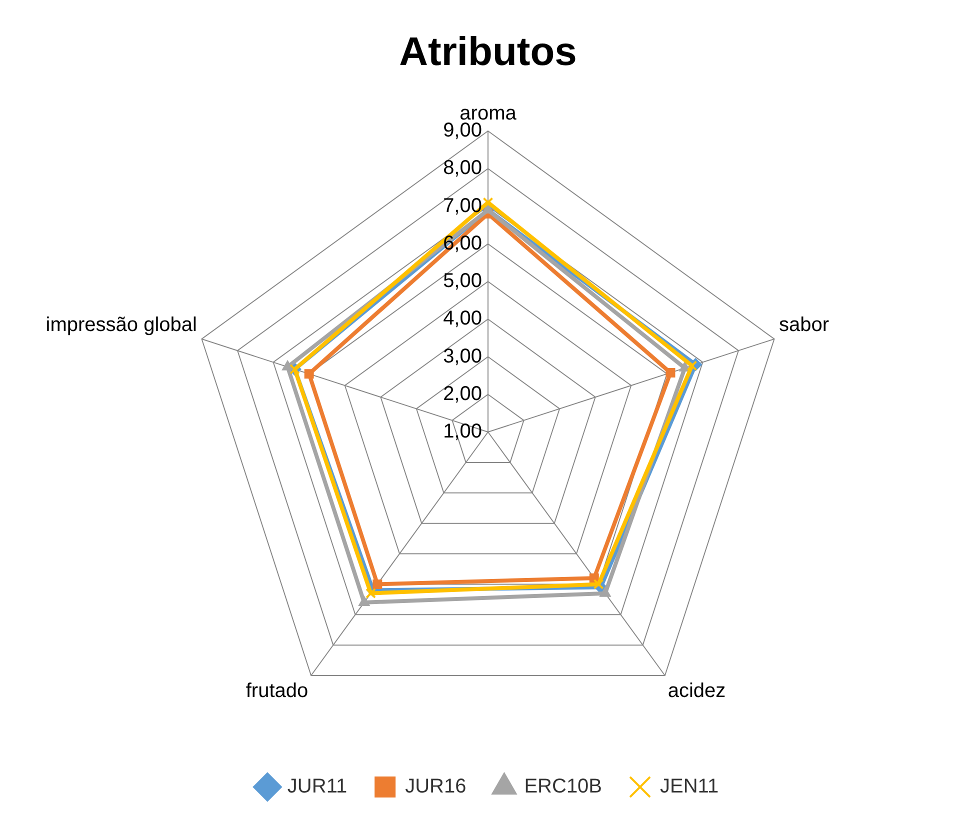 The width and height of the screenshot is (976, 827). I want to click on y-tick-label: 7,00, so click(462, 205).